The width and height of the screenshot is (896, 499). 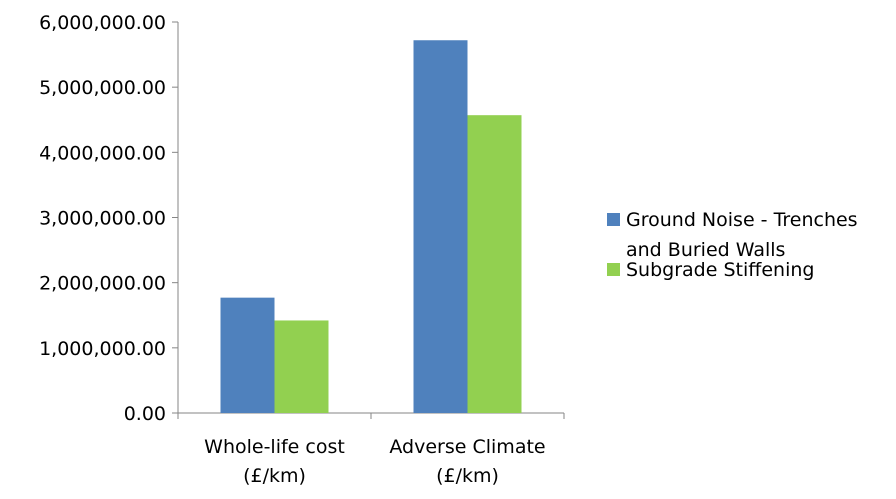 I want to click on y-tick-label: 5,000,000.00, so click(x=102, y=88).